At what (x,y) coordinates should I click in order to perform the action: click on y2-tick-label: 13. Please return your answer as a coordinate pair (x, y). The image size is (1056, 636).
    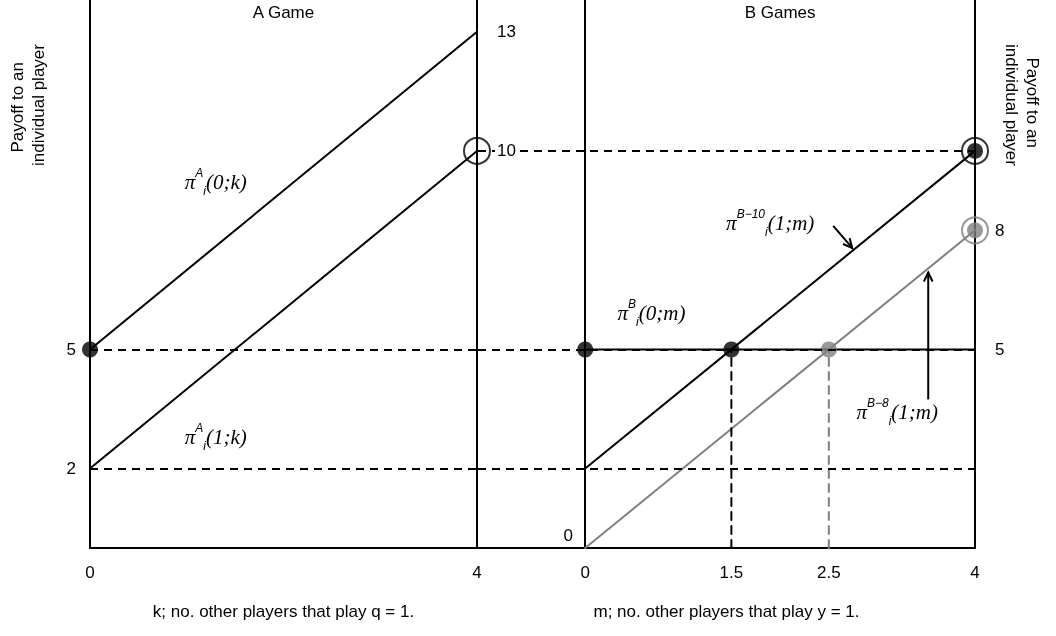
    Looking at the image, I should click on (506, 32).